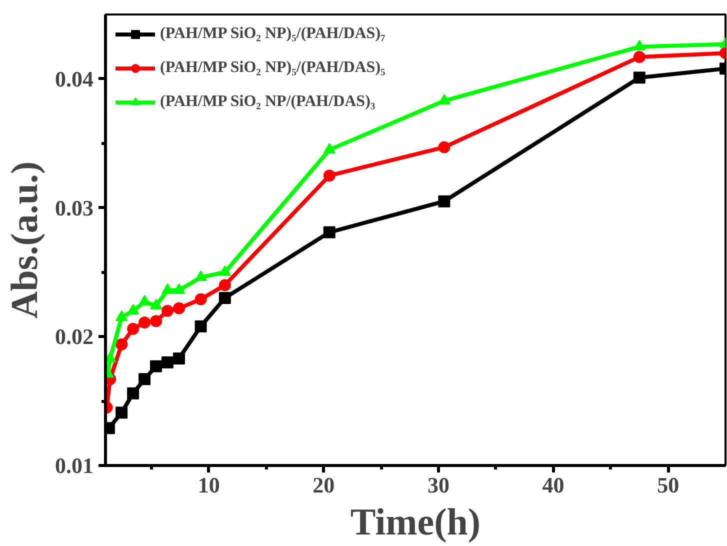 The height and width of the screenshot is (546, 727). Describe the element at coordinates (74, 79) in the screenshot. I see `y-tick-label: 0.04` at that location.